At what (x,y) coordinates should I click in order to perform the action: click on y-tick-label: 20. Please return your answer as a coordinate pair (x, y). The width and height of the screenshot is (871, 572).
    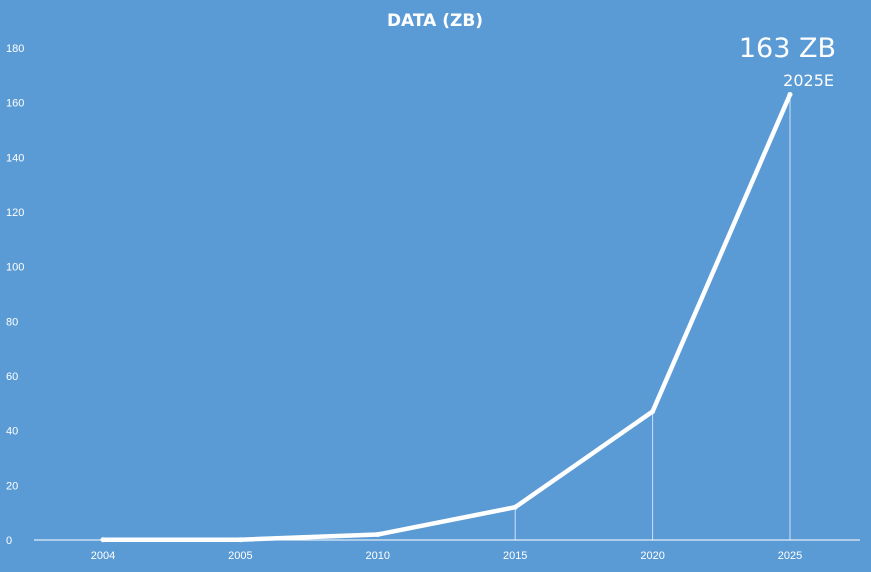
    Looking at the image, I should click on (12, 486).